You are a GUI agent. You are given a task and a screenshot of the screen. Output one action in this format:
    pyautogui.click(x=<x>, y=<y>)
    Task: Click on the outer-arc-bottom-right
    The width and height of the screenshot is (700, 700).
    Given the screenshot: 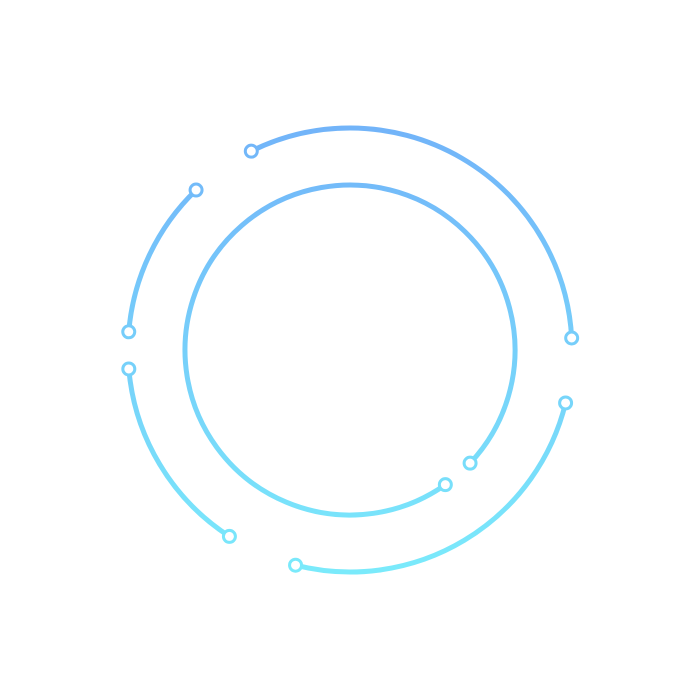 What is the action you would take?
    pyautogui.click(x=431, y=488)
    